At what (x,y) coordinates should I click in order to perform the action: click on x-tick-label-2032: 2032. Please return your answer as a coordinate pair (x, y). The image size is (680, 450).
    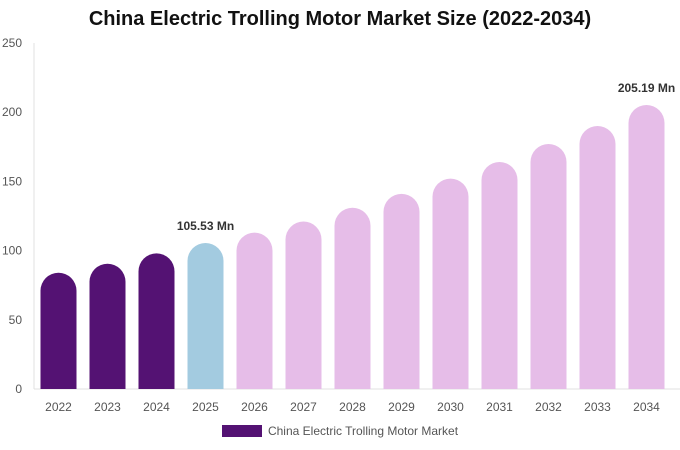
    Looking at the image, I should click on (548, 407).